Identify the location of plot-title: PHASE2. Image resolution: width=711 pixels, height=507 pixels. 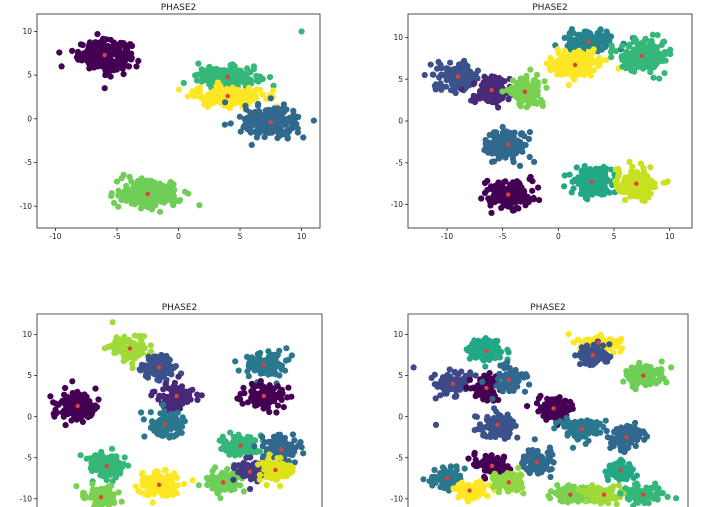
(178, 8).